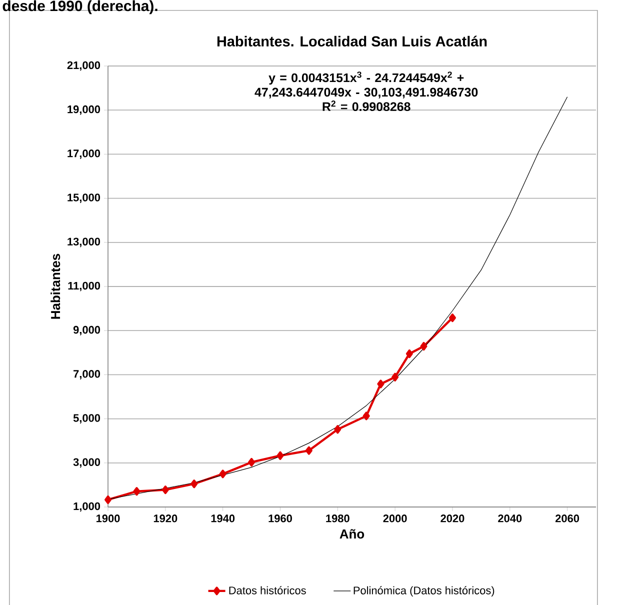 The width and height of the screenshot is (622, 605). I want to click on y-tick-label: 3,000, so click(86, 463).